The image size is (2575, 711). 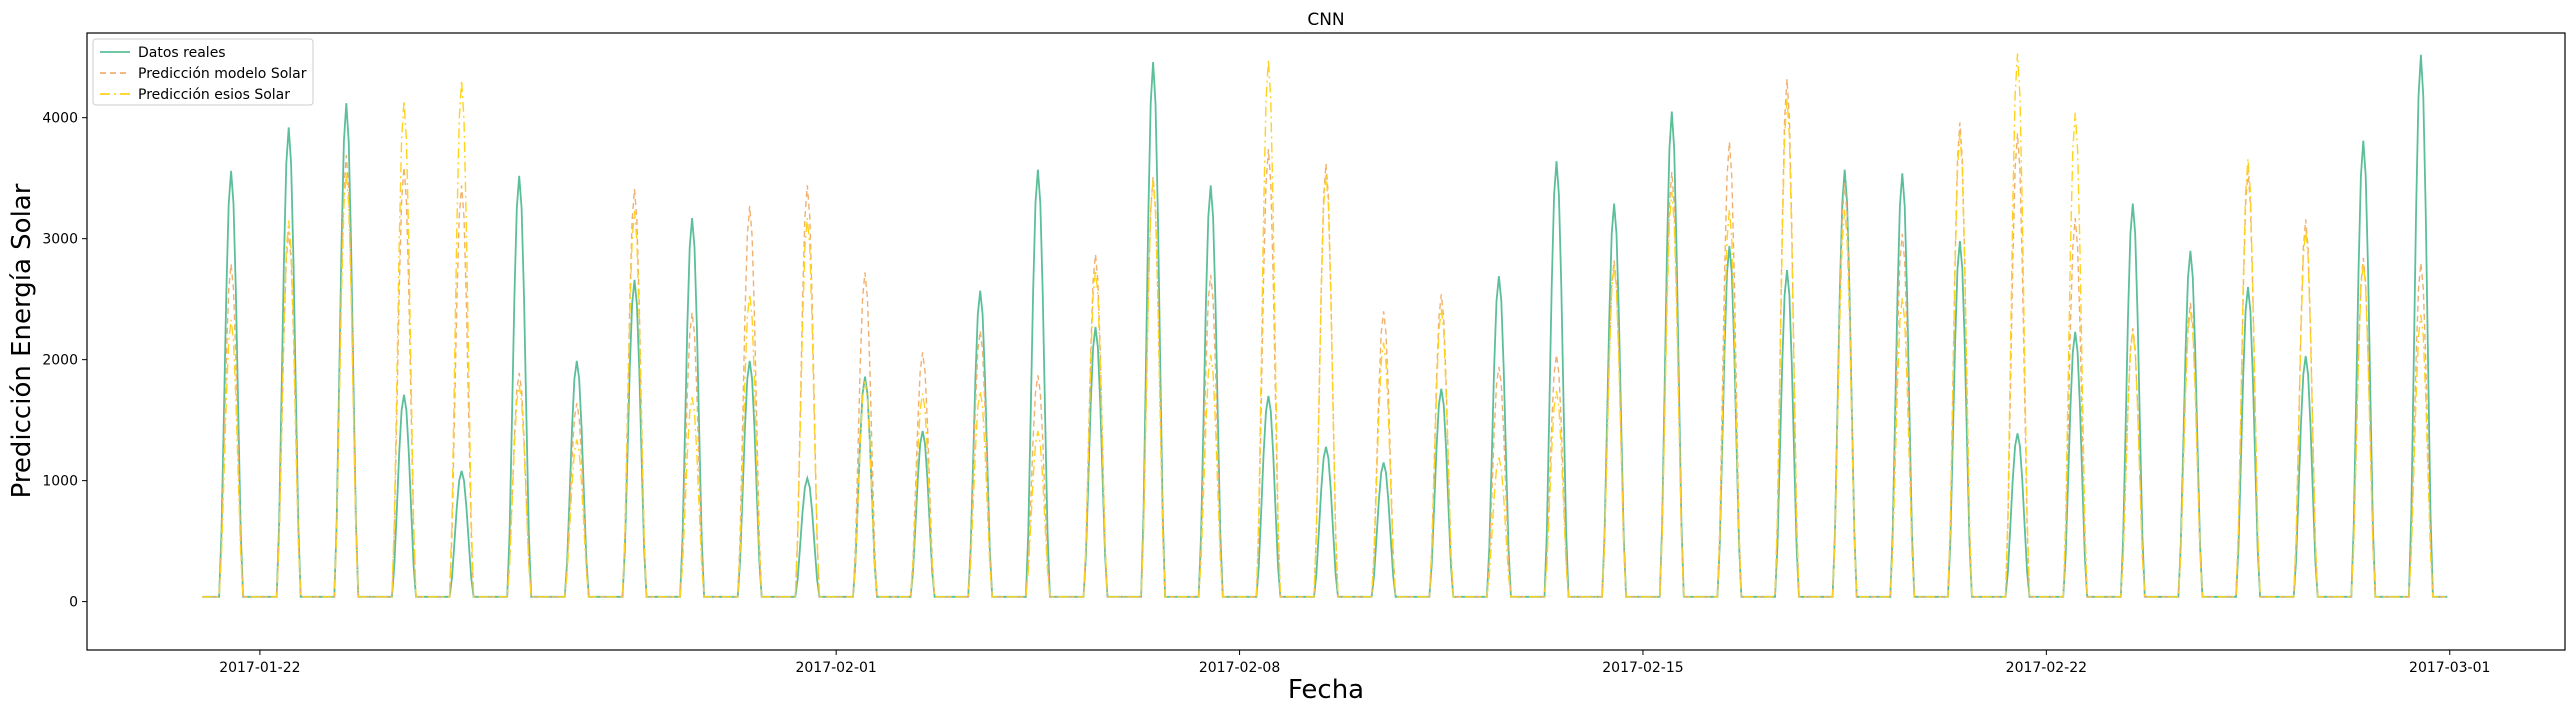 I want to click on x-axis-title: Fecha, so click(x=1326, y=690).